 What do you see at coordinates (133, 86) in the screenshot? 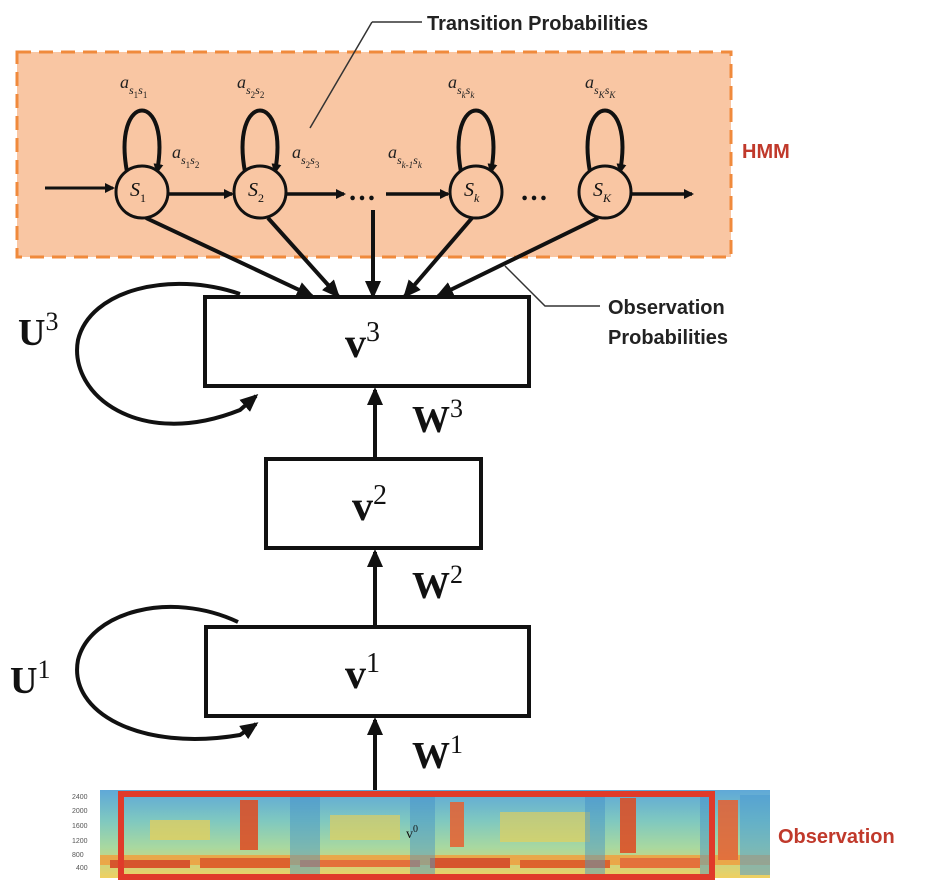
I see `transition-label-self-s1: as1s1` at bounding box center [133, 86].